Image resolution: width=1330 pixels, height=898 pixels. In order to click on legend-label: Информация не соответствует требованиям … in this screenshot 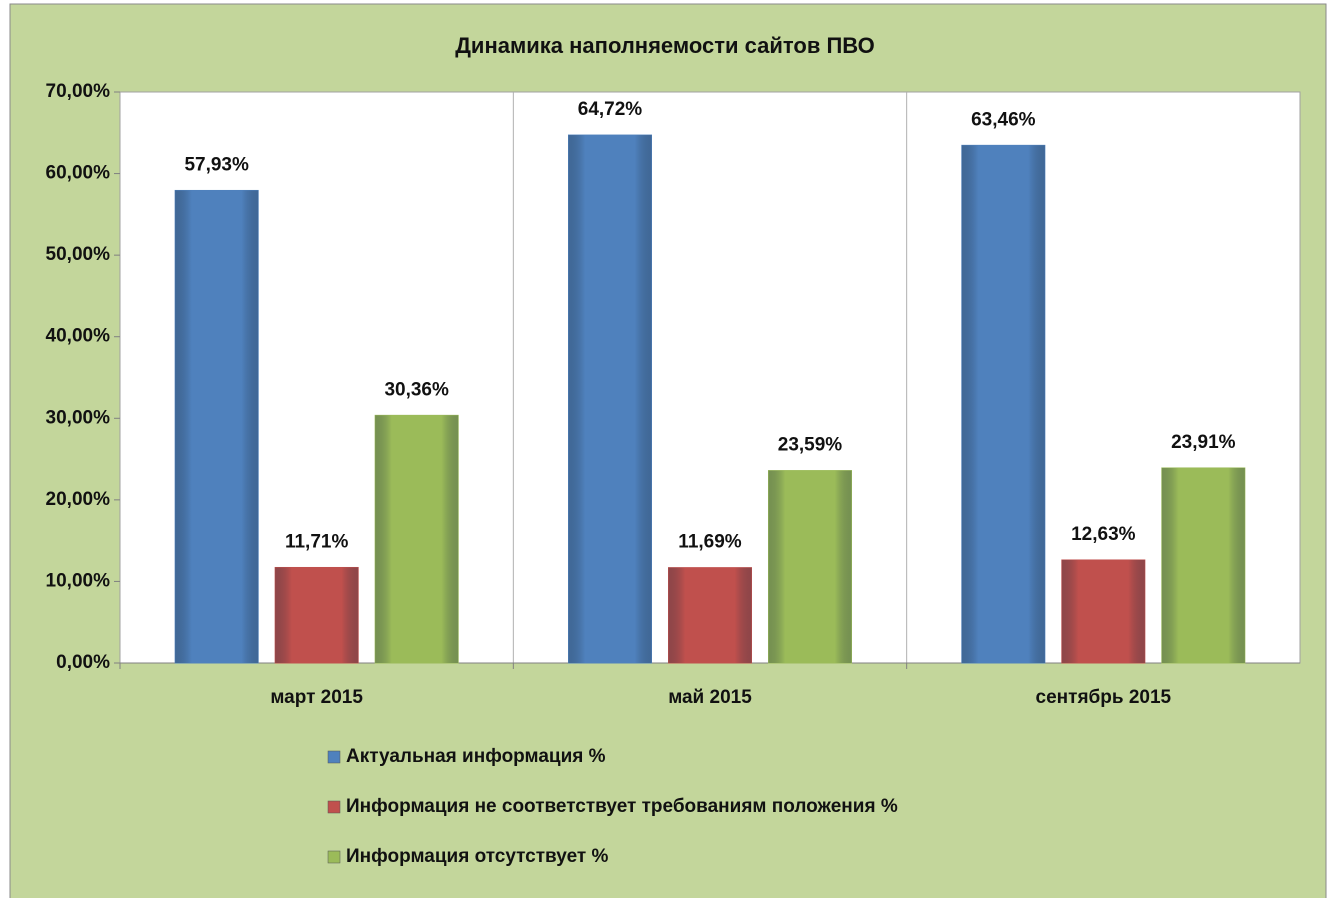, I will do `click(622, 806)`.